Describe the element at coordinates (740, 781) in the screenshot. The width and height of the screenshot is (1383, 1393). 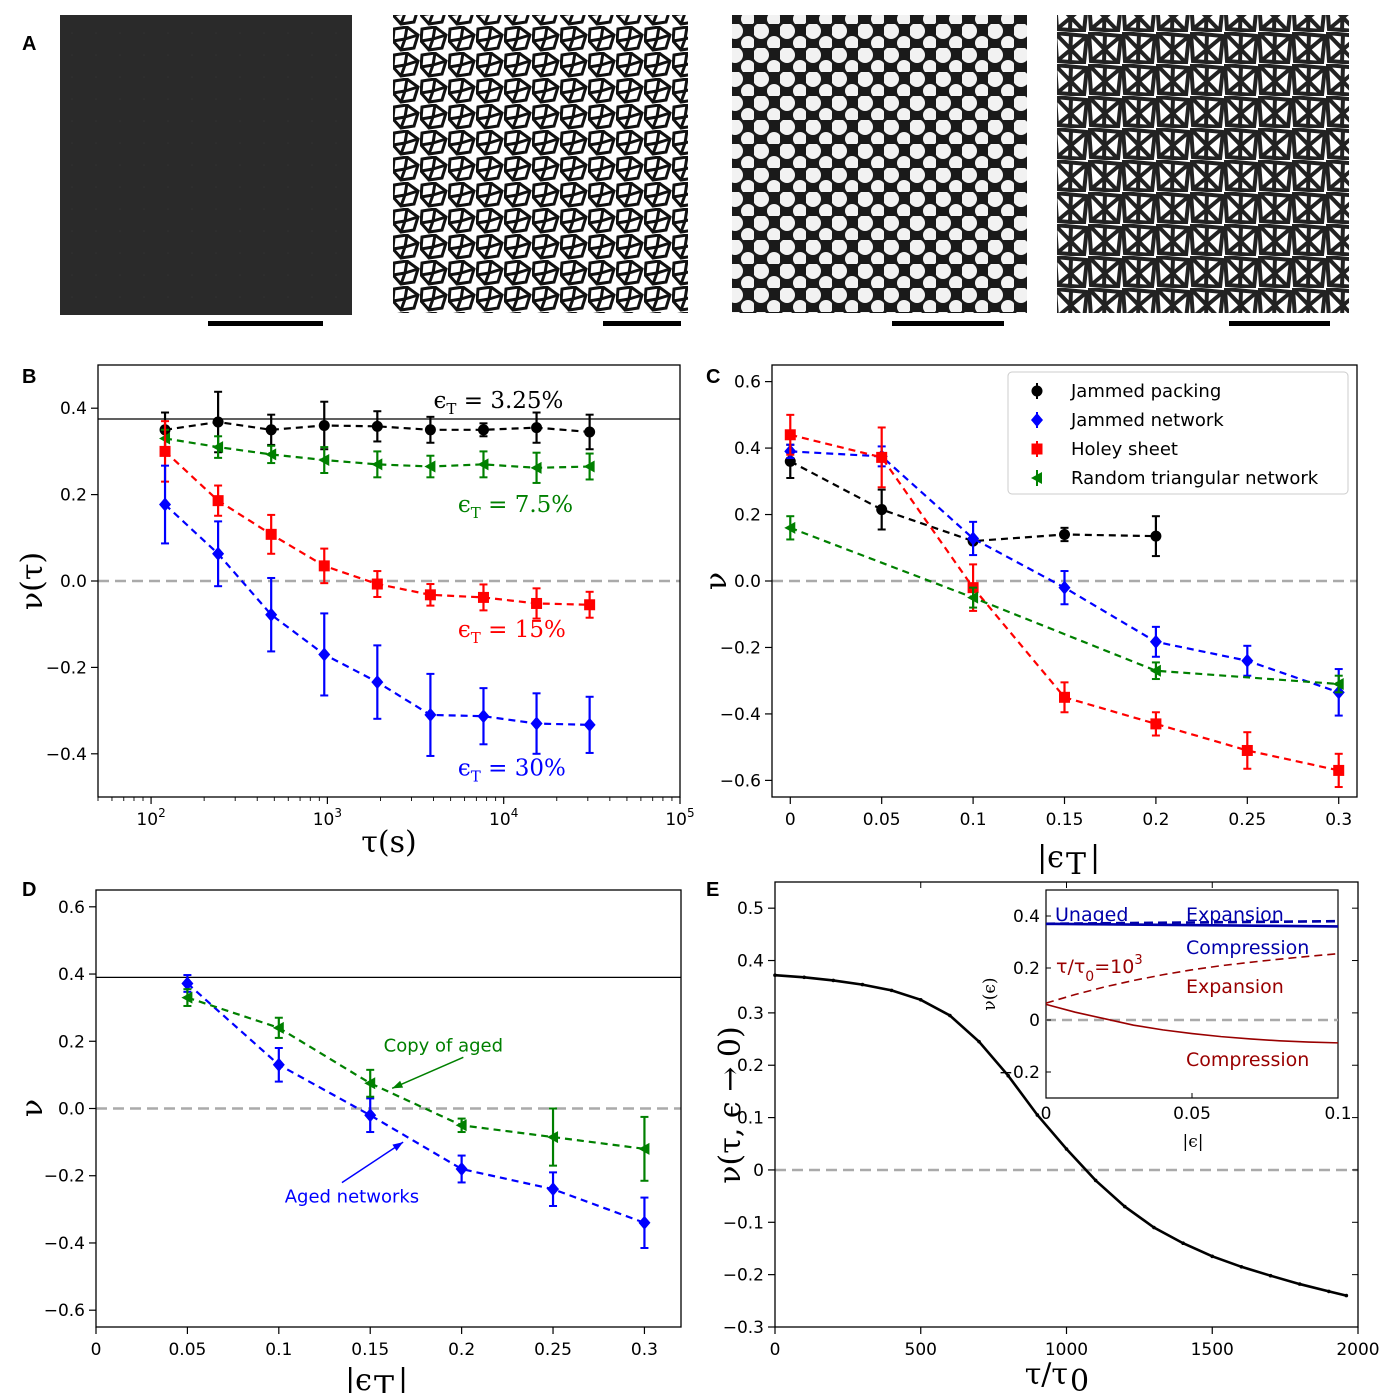
I see `y-tick-label: −0.6` at that location.